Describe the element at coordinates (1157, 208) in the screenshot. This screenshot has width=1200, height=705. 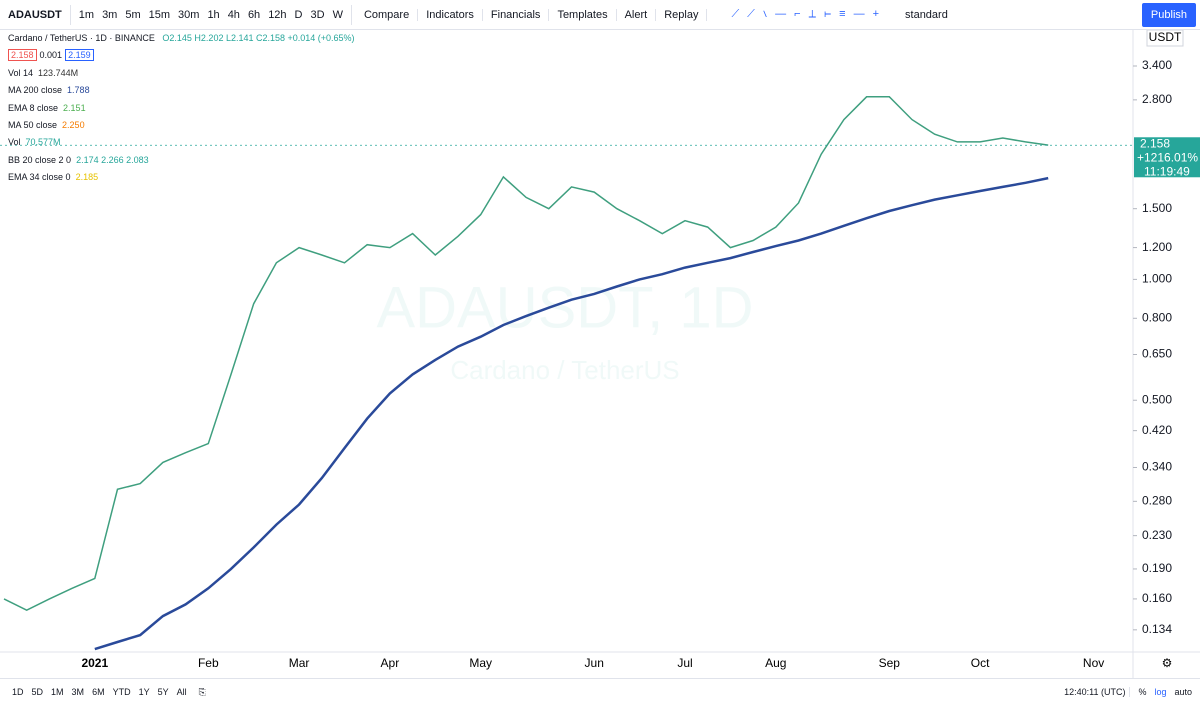
I see `y-tick-label: 1.500` at that location.